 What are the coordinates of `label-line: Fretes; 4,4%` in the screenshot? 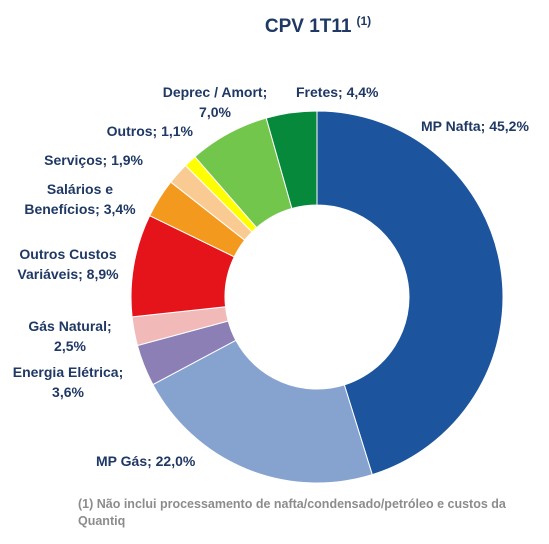 It's located at (337, 92).